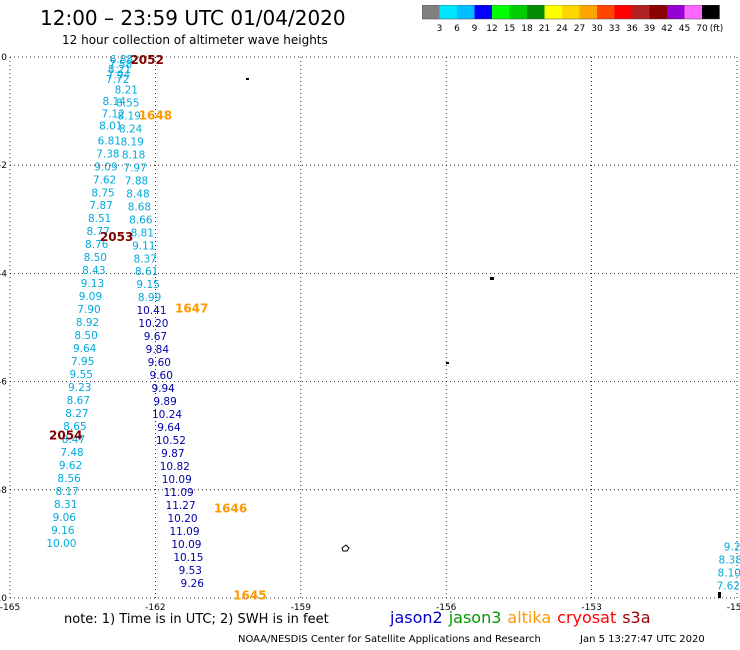 This screenshot has width=740, height=650. What do you see at coordinates (82, 362) in the screenshot?
I see `wave-height-point: 7.95` at bounding box center [82, 362].